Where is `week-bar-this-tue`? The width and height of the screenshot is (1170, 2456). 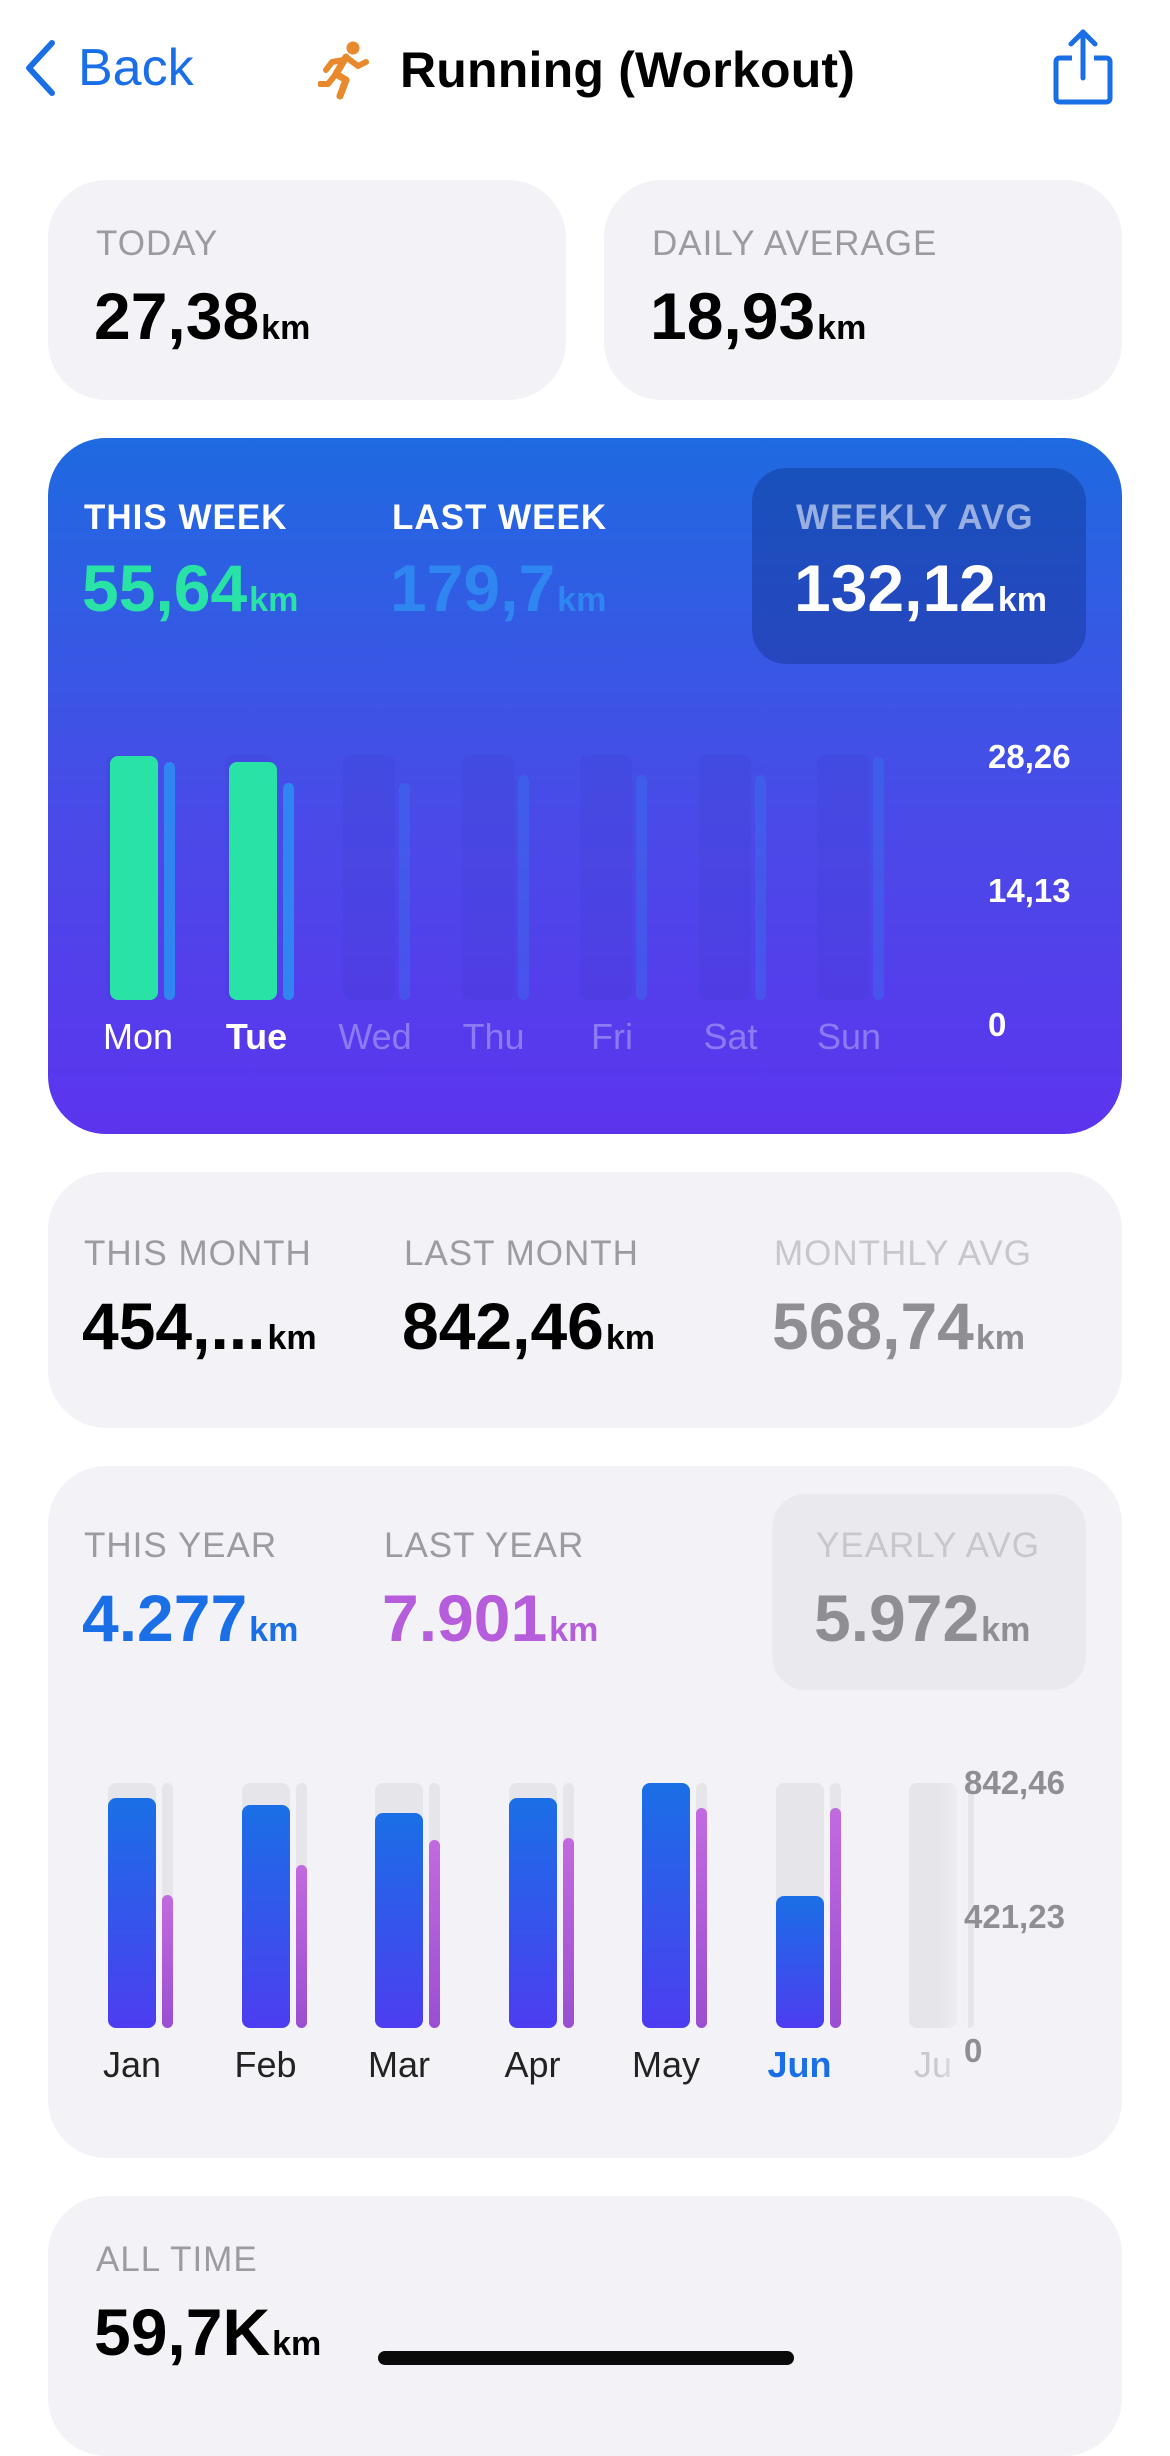
week-bar-this-tue is located at coordinates (252, 880).